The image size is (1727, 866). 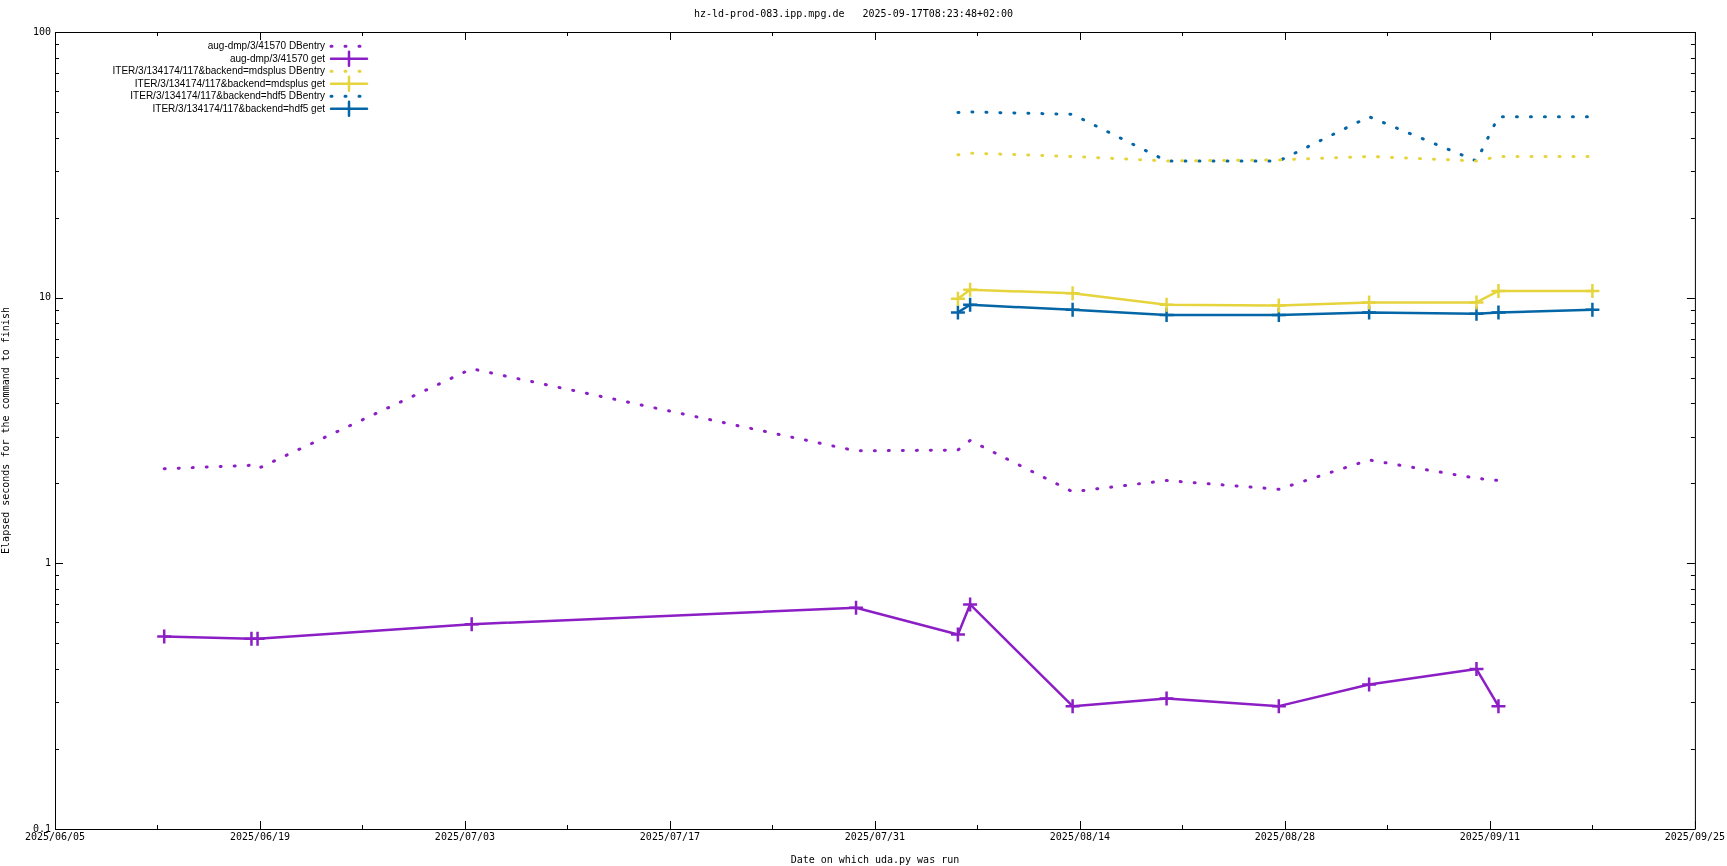 What do you see at coordinates (5, 430) in the screenshot?
I see `y-axis-title: Elapsed seconds for the command to finish` at bounding box center [5, 430].